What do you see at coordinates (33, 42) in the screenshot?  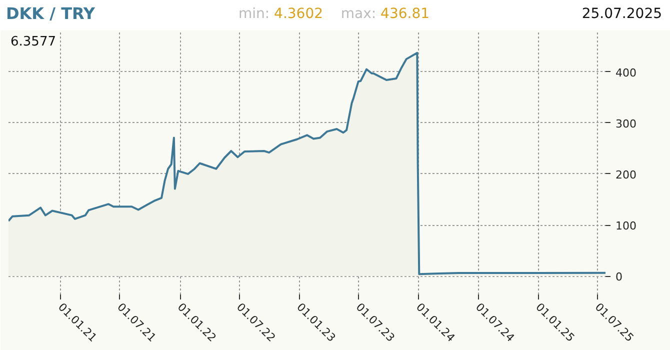 I see `annotation: 6.3577` at bounding box center [33, 42].